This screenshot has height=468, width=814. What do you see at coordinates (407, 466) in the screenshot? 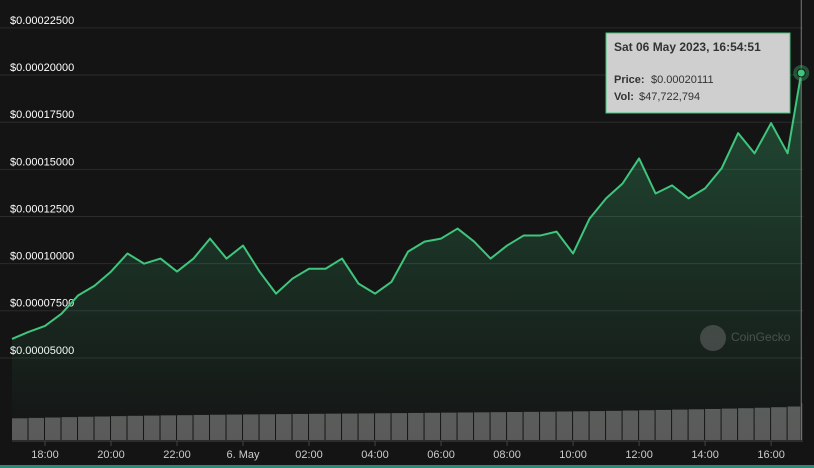
I see `bottom-bar` at bounding box center [407, 466].